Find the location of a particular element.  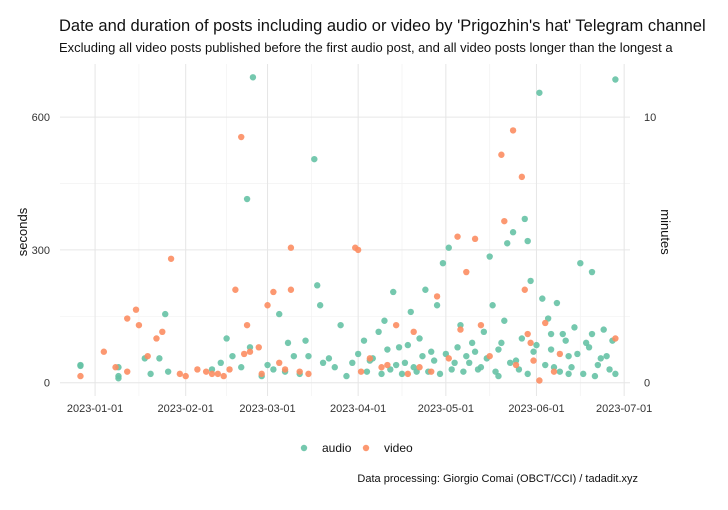

legend-label-video: video is located at coordinates (398, 448).